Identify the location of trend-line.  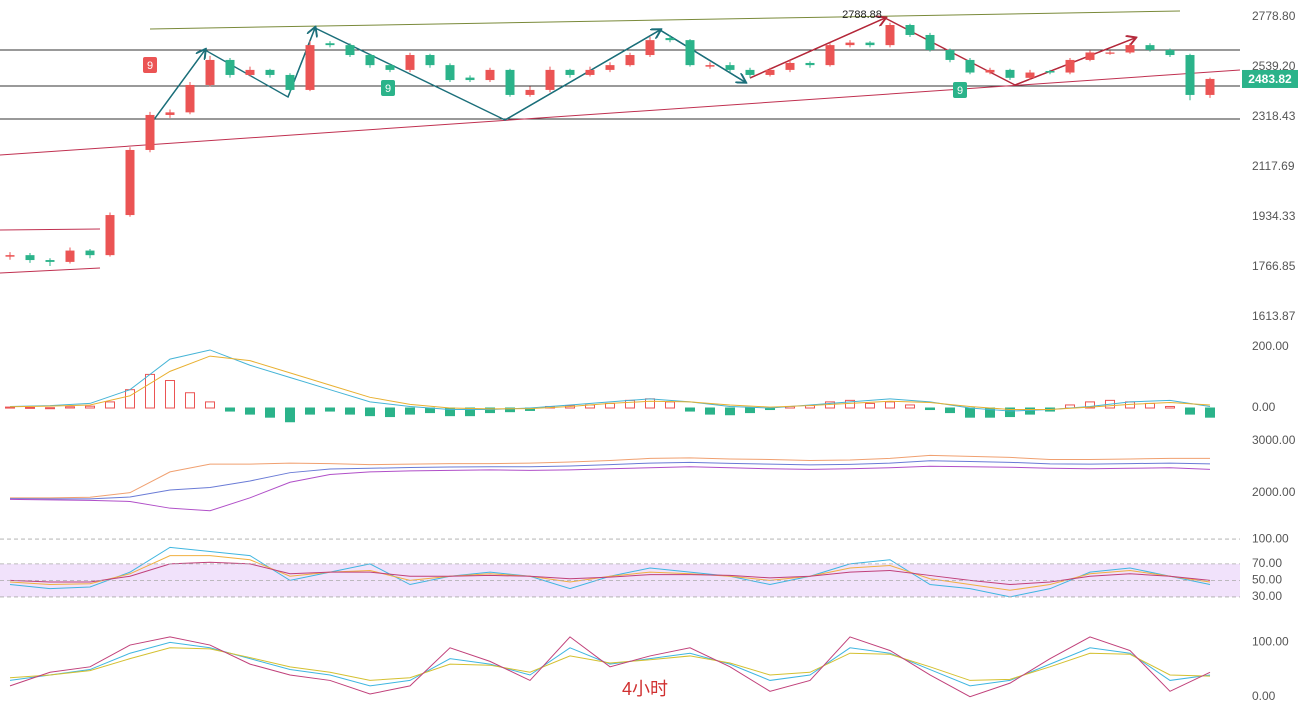
(665, 20).